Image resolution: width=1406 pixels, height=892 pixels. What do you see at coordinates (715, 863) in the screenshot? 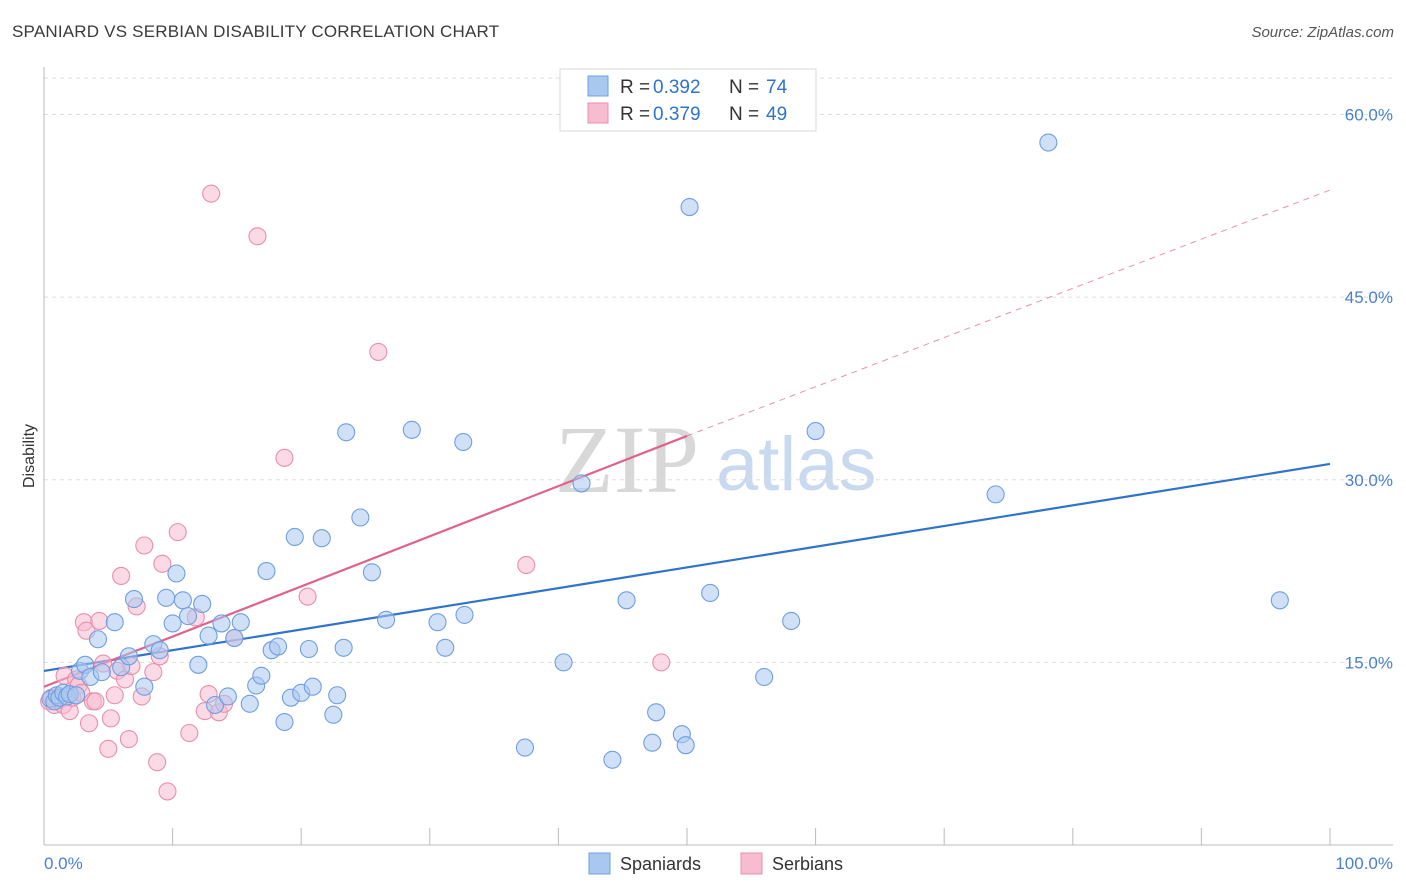
I see `bottom-legend: Spaniards Serbians` at bounding box center [715, 863].